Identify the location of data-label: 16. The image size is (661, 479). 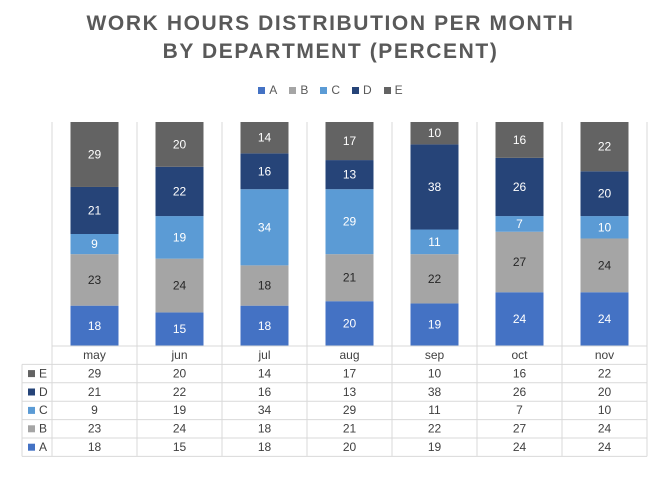
(265, 171).